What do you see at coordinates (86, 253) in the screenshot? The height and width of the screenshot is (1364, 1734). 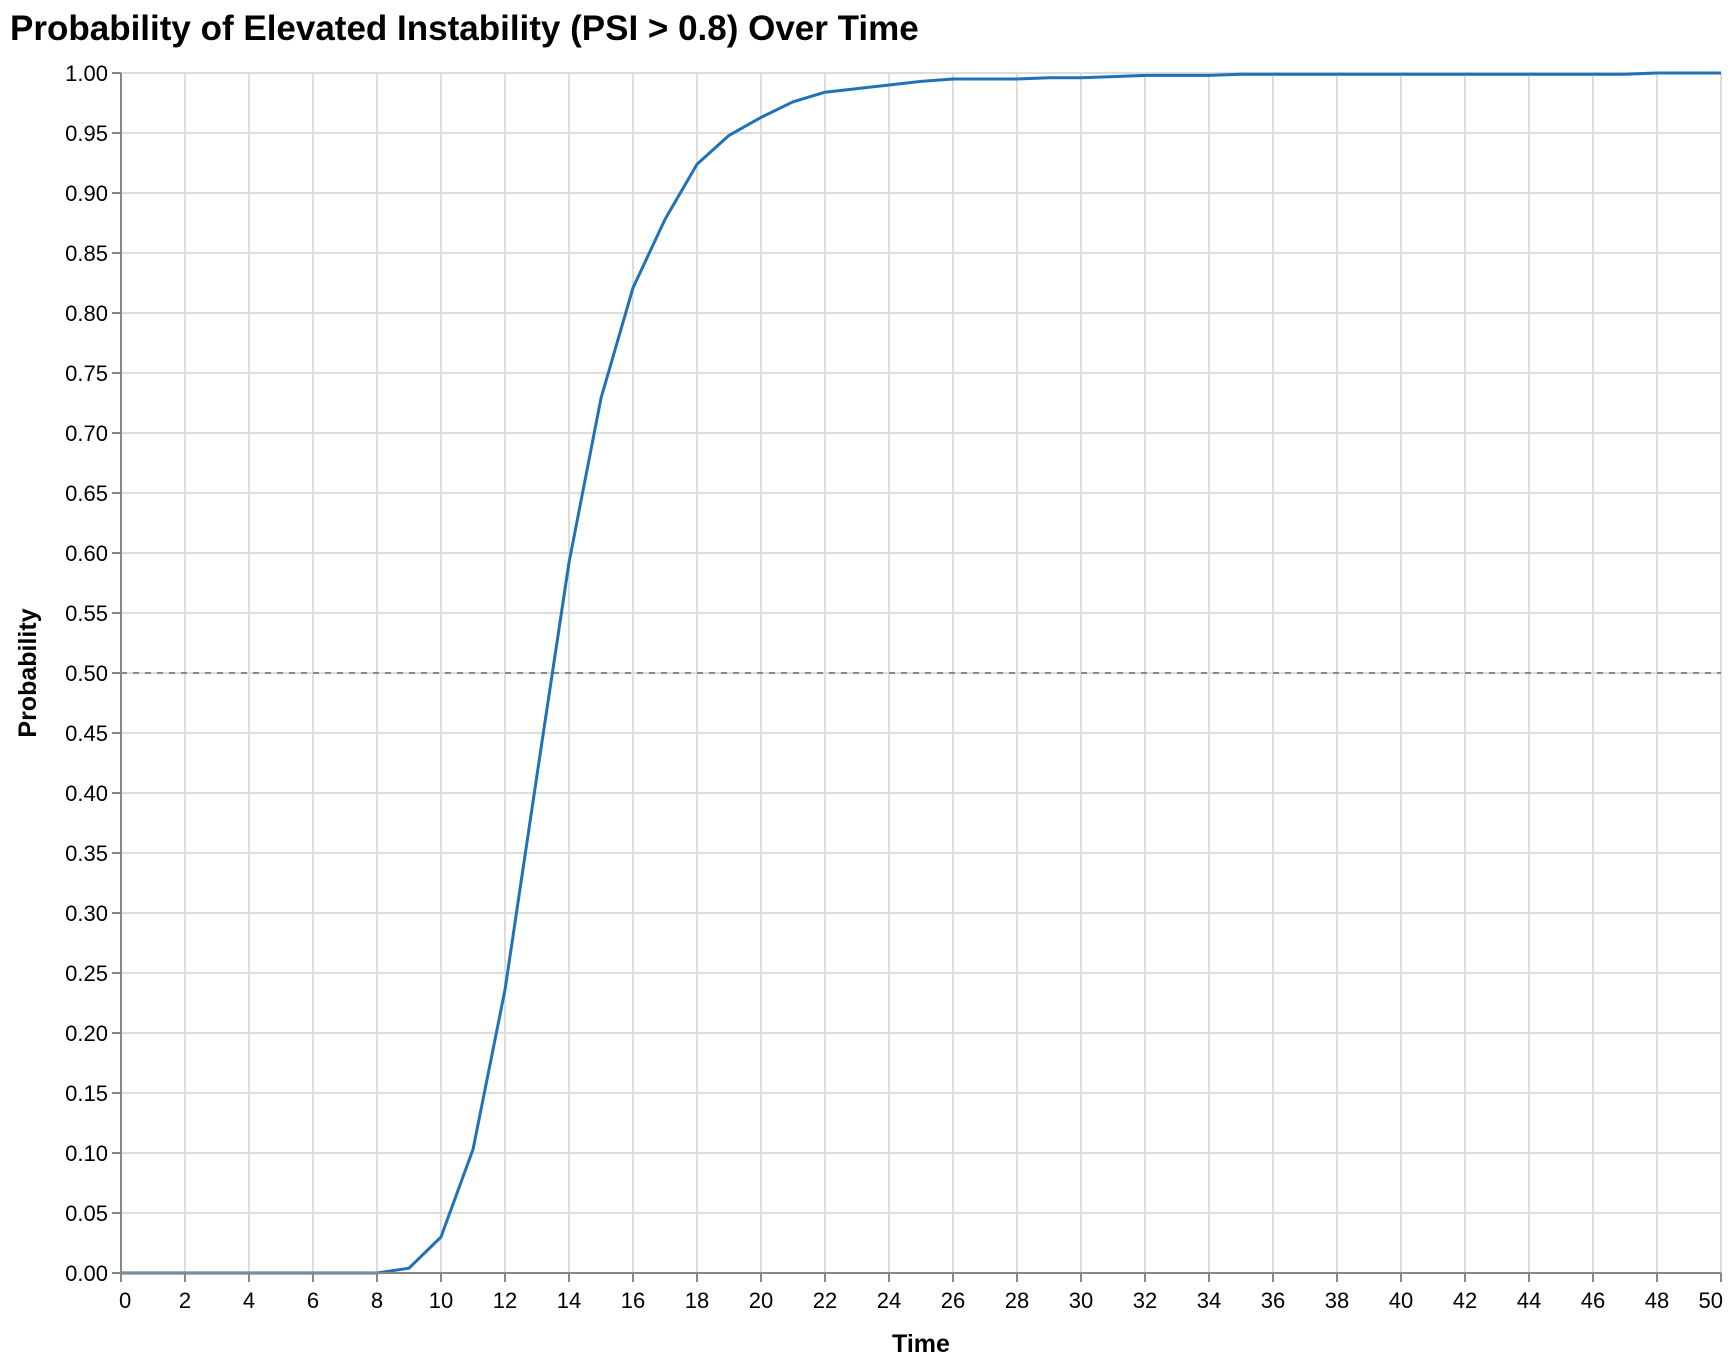 I see `y-tick-label: 0.85` at bounding box center [86, 253].